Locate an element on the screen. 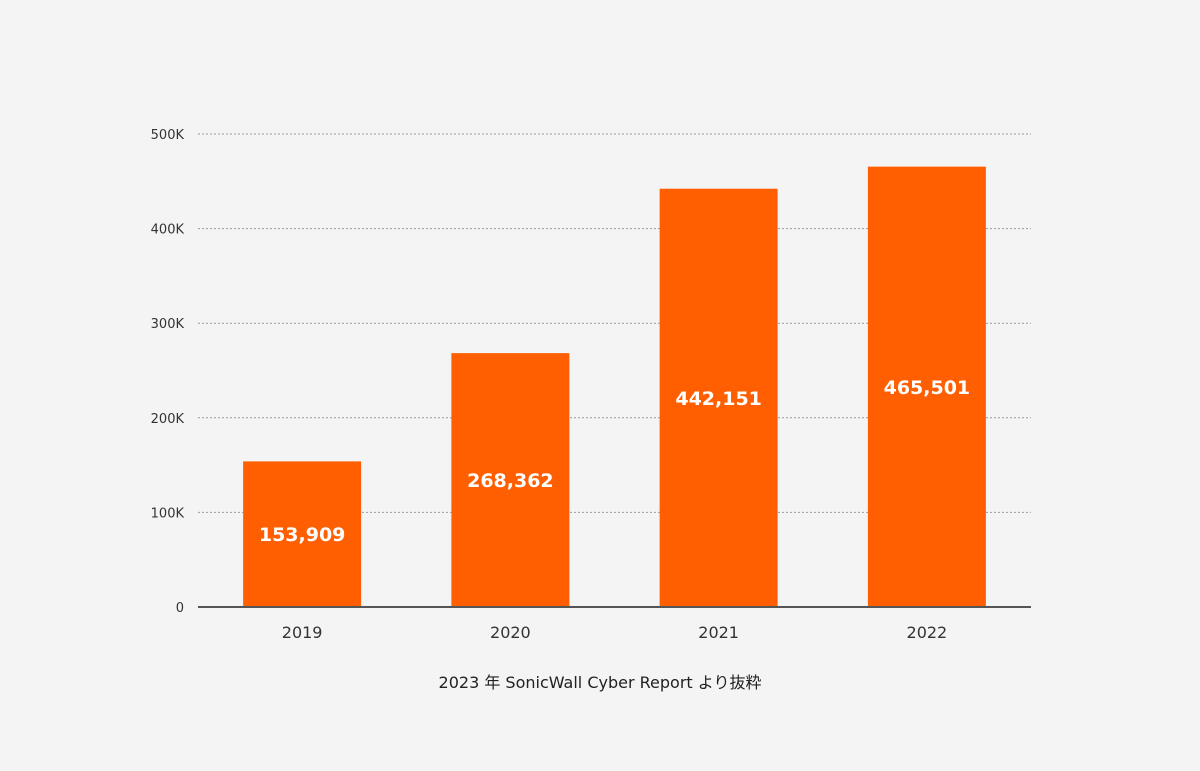 The width and height of the screenshot is (1200, 771). x-tick-label: 2022 is located at coordinates (927, 632).